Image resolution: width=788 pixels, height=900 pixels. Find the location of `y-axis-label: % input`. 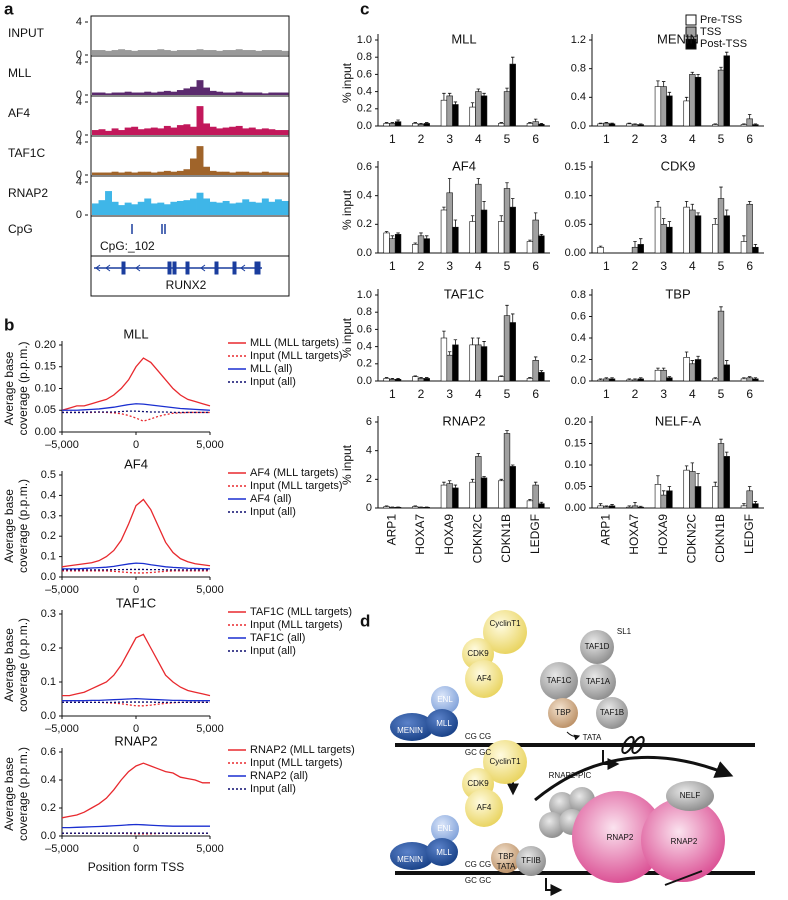

y-axis-label: % input is located at coordinates (347, 337).